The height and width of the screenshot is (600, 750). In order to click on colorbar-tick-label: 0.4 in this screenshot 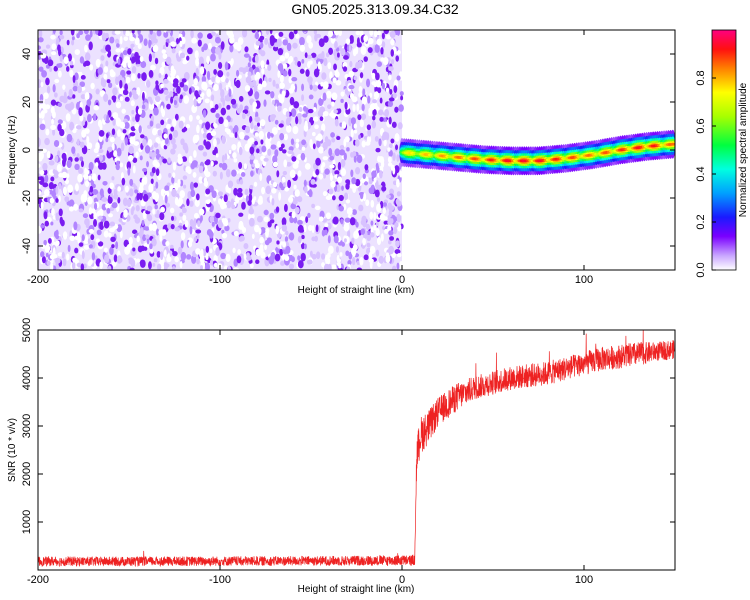, I will do `click(701, 173)`.